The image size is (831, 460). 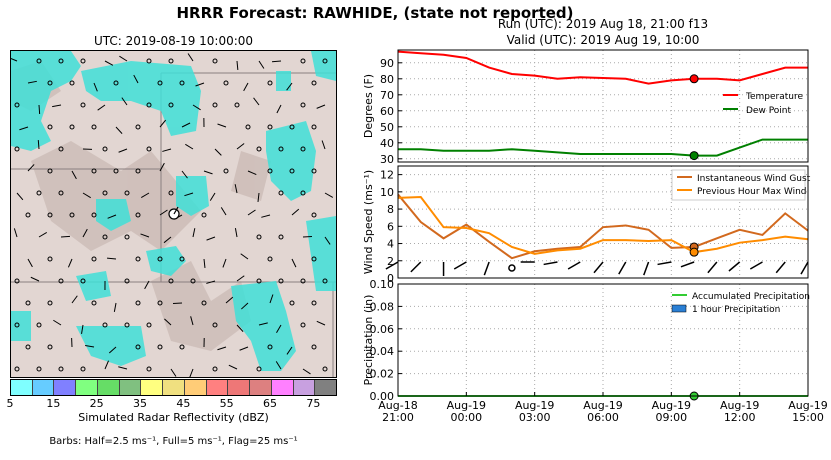 I want to click on y-tick-label: 0.08, so click(x=382, y=306).